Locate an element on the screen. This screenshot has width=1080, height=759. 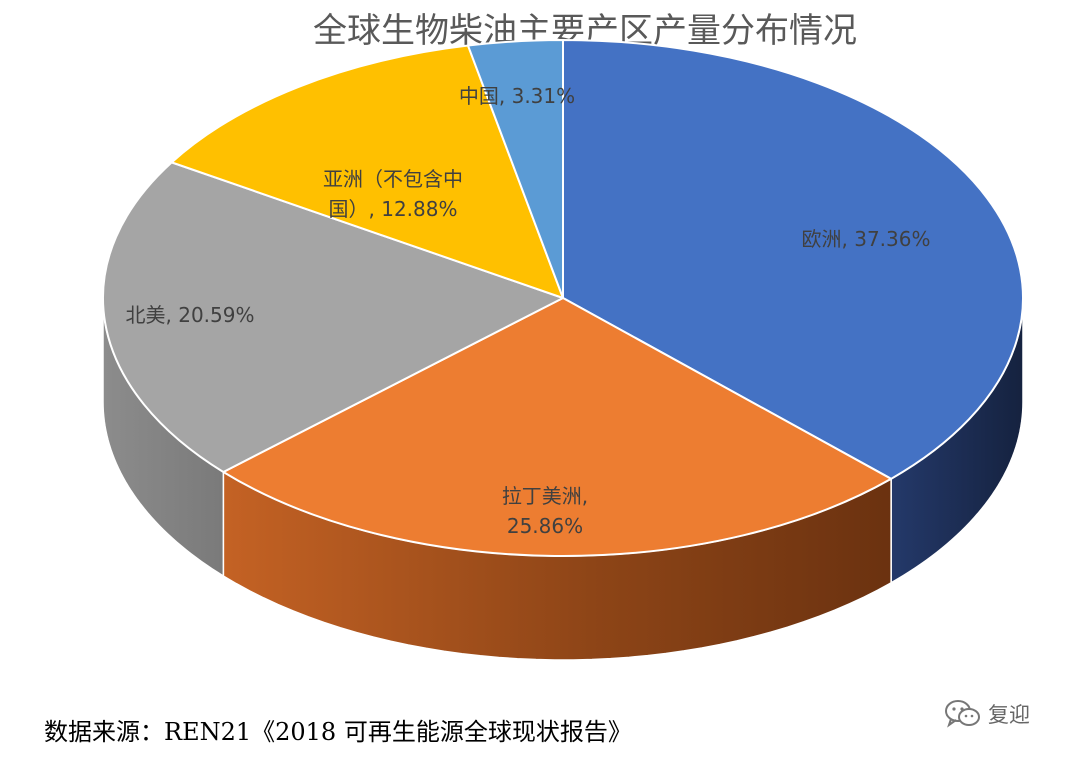
data-label-5: 中国, 3.31% is located at coordinates (517, 96).